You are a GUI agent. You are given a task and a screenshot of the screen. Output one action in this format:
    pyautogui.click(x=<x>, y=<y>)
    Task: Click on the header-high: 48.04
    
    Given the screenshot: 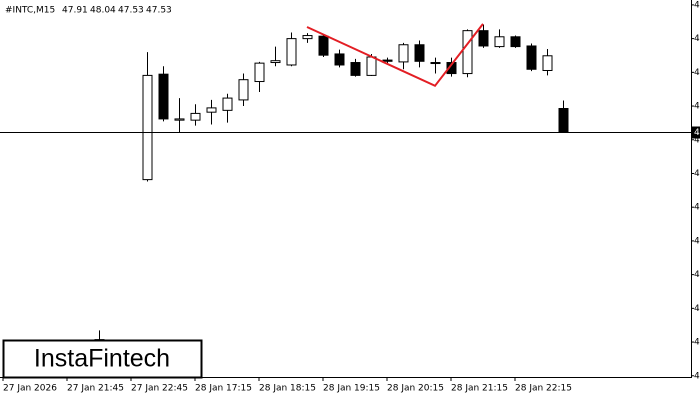 What is the action you would take?
    pyautogui.click(x=103, y=11)
    